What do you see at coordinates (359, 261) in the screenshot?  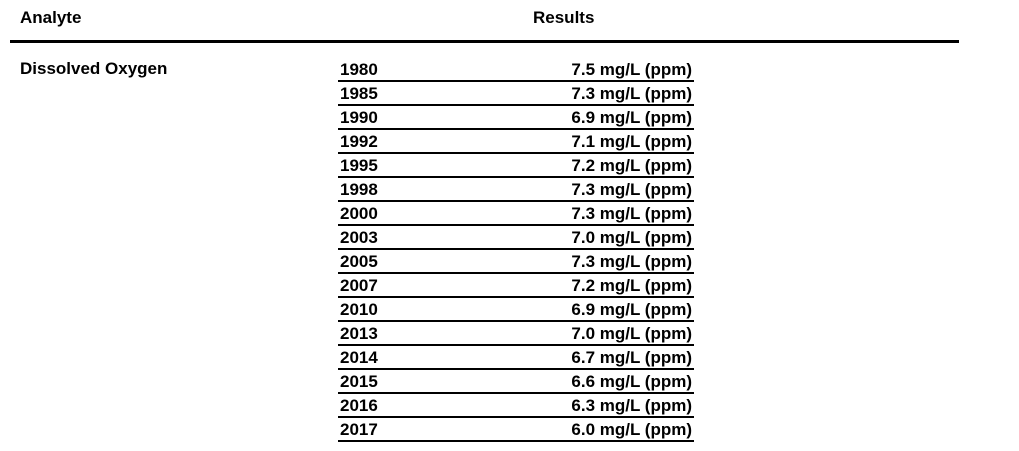 I see `result-year: 2005` at bounding box center [359, 261].